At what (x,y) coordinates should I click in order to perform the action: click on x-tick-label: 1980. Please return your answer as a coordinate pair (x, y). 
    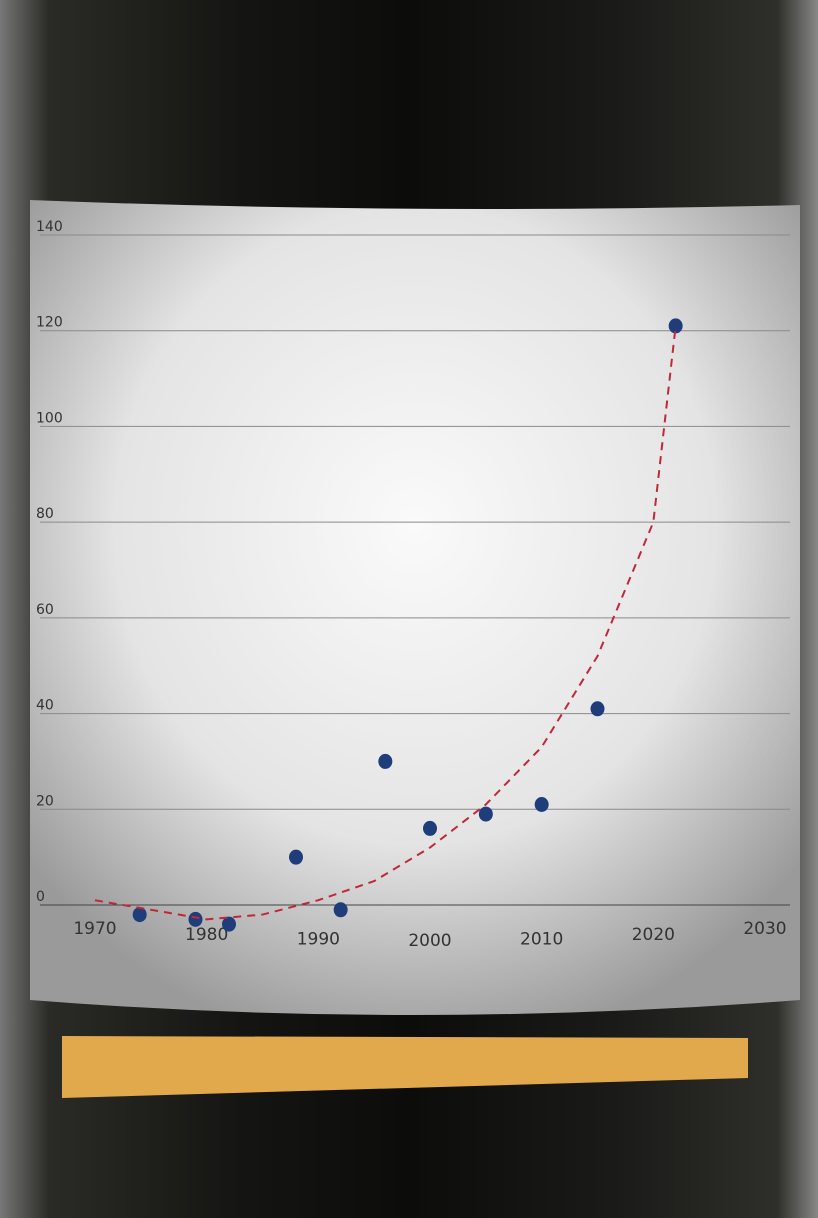
    Looking at the image, I should click on (206, 935).